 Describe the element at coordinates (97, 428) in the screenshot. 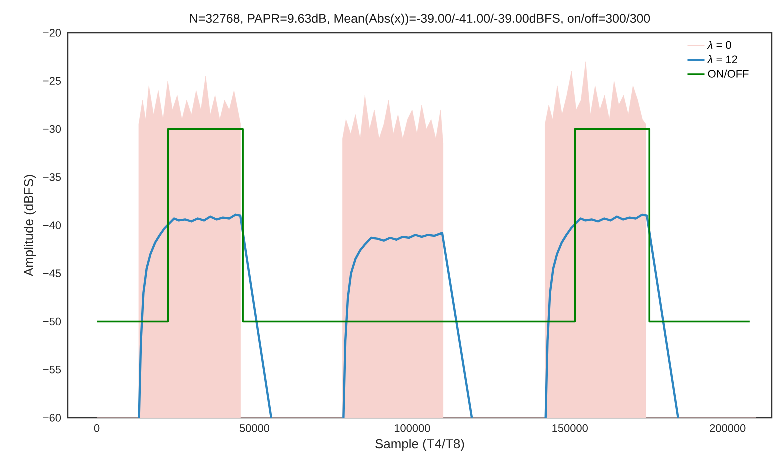

I see `x-tick-label: 0` at that location.